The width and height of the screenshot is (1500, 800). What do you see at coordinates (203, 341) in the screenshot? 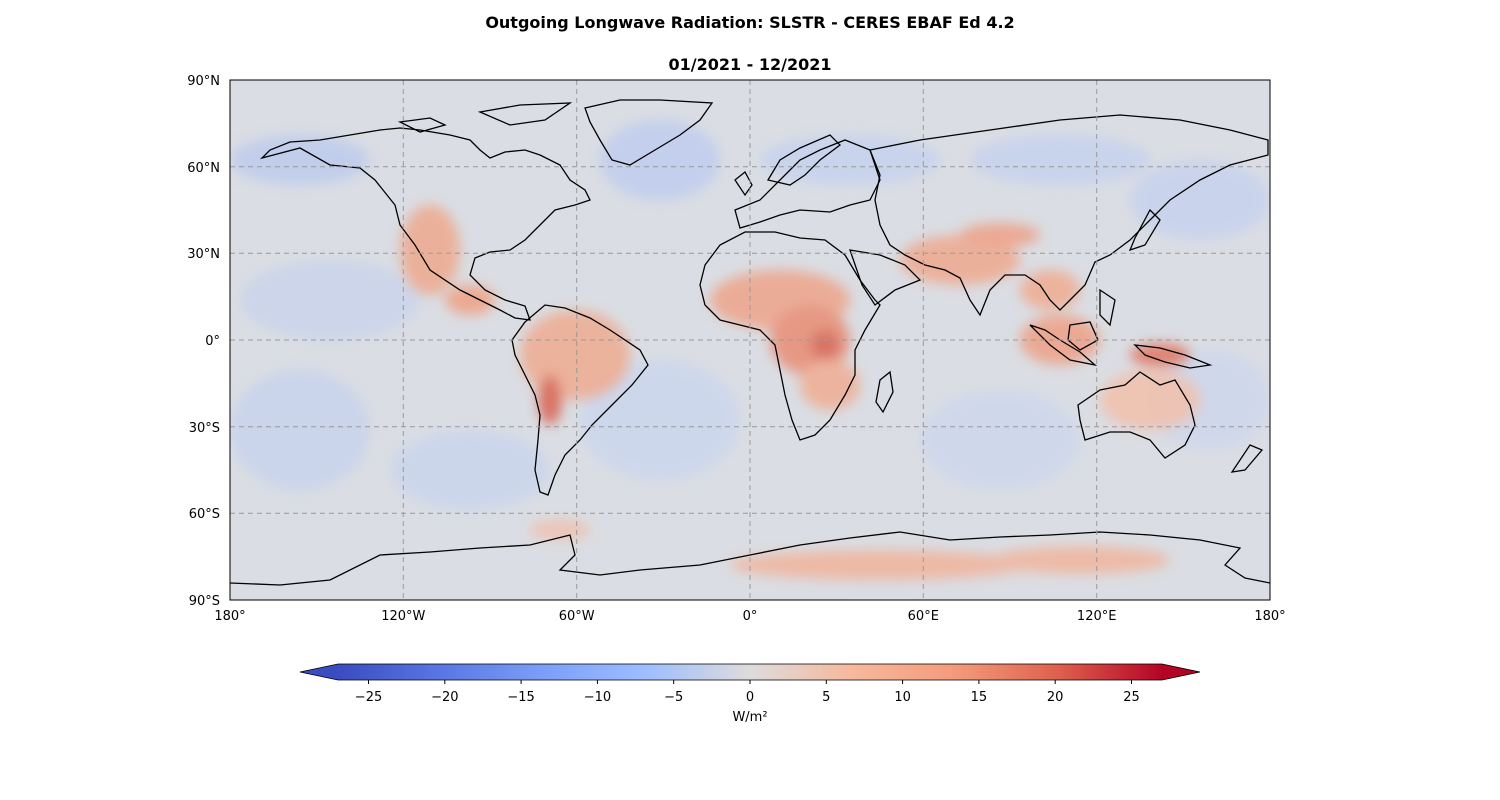
I see `lat-axis: 90°N 60°N 30°N 0° 30°S 60°S 90°S` at bounding box center [203, 341].